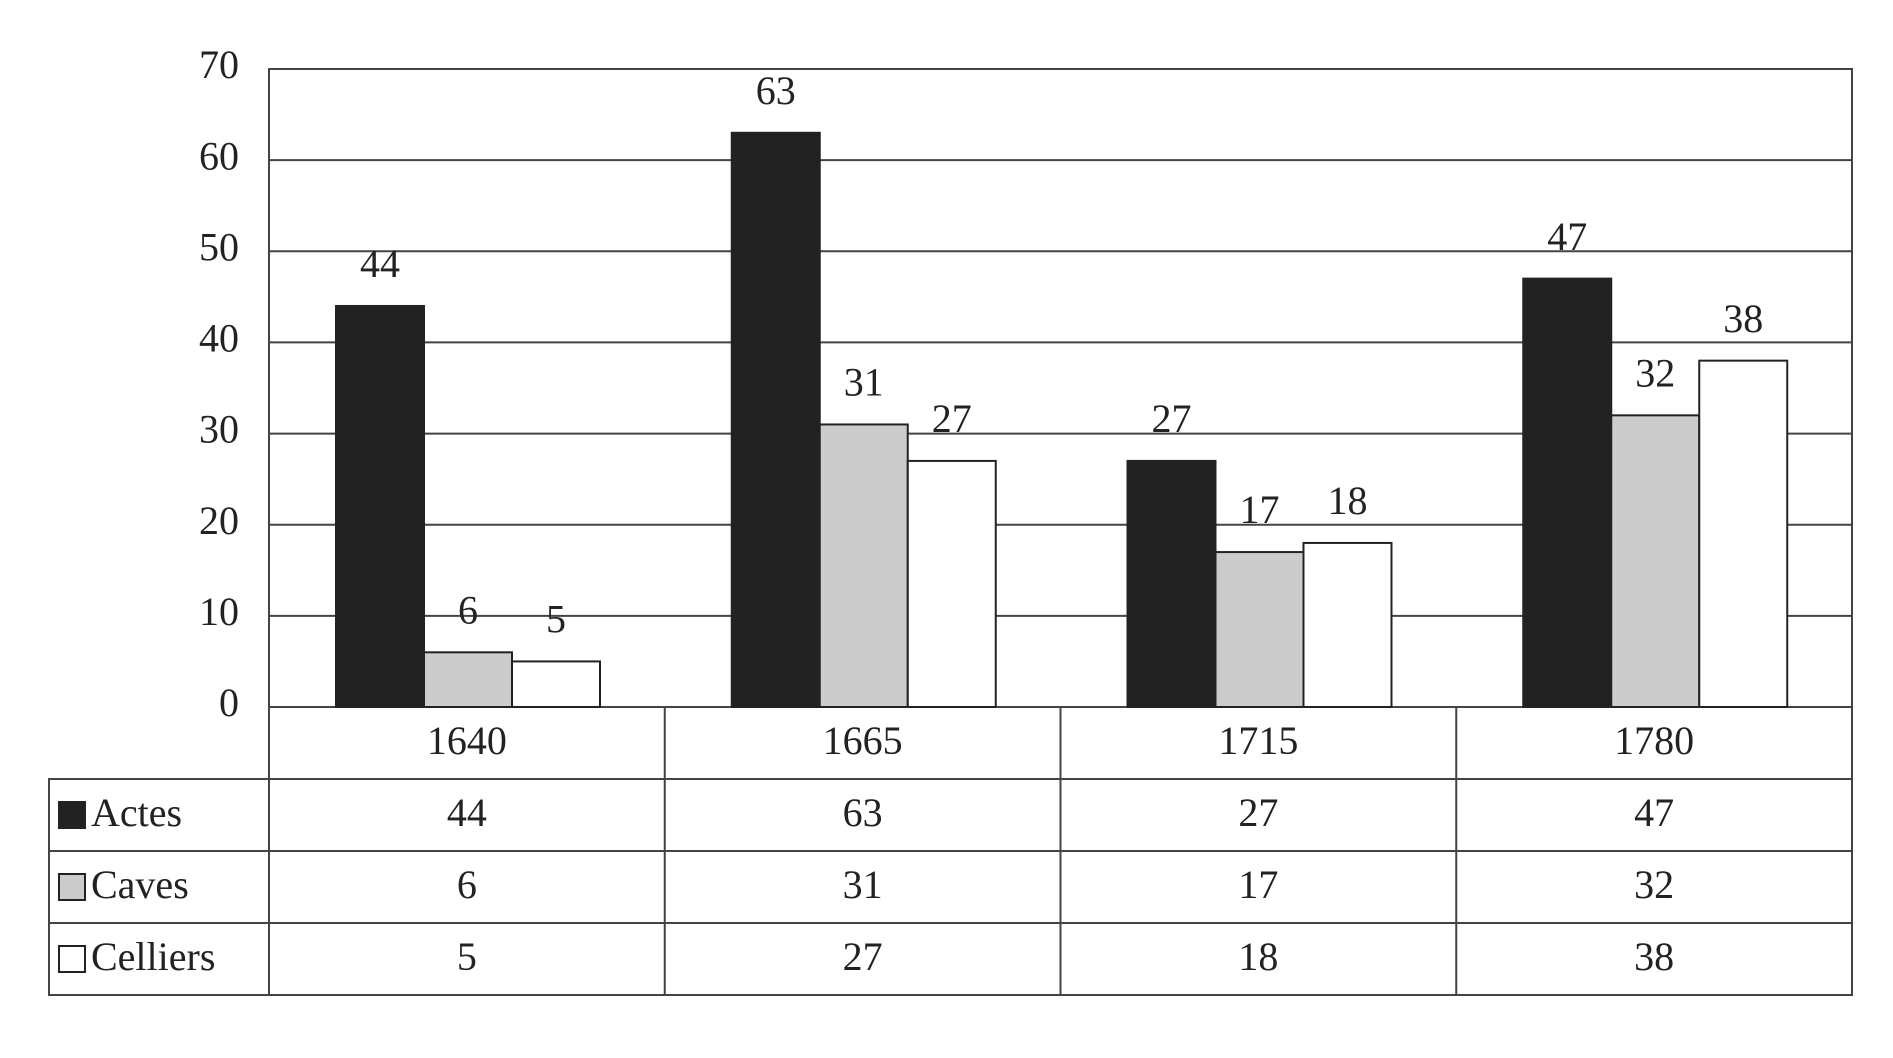 Image resolution: width=1893 pixels, height=1058 pixels. Describe the element at coordinates (1260, 509) in the screenshot. I see `data-label: 17` at that location.